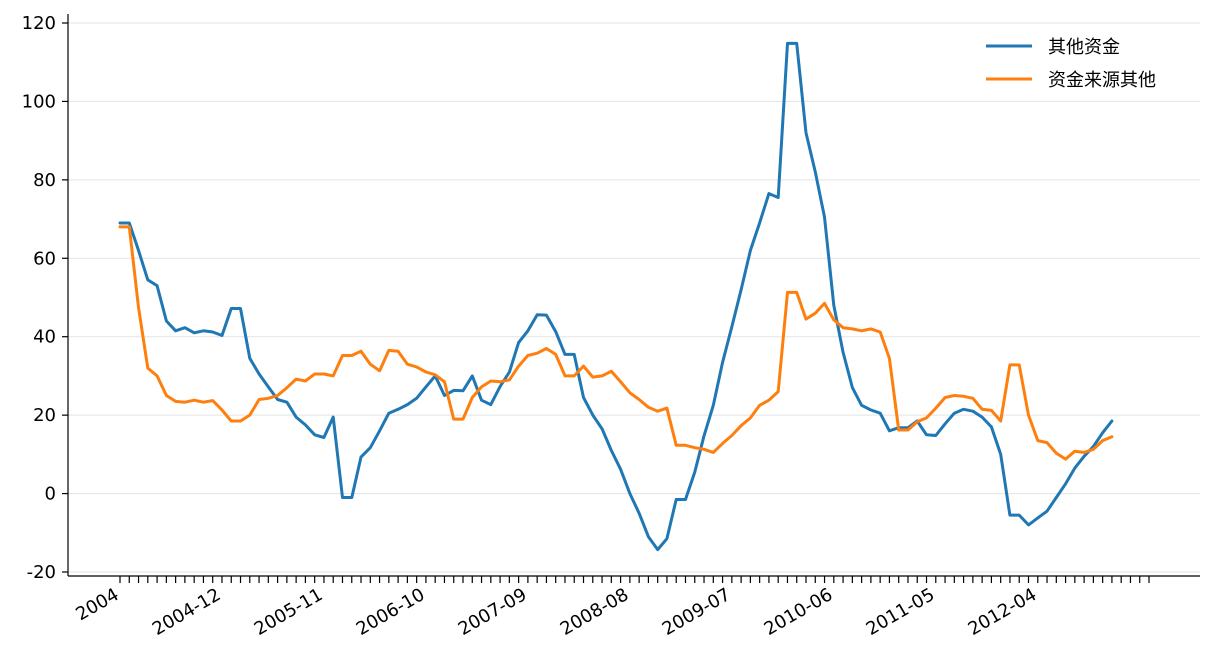  Describe the element at coordinates (45, 298) in the screenshot. I see `y-axis-ticks: -20 0 20 40 60 80 100 120` at that location.